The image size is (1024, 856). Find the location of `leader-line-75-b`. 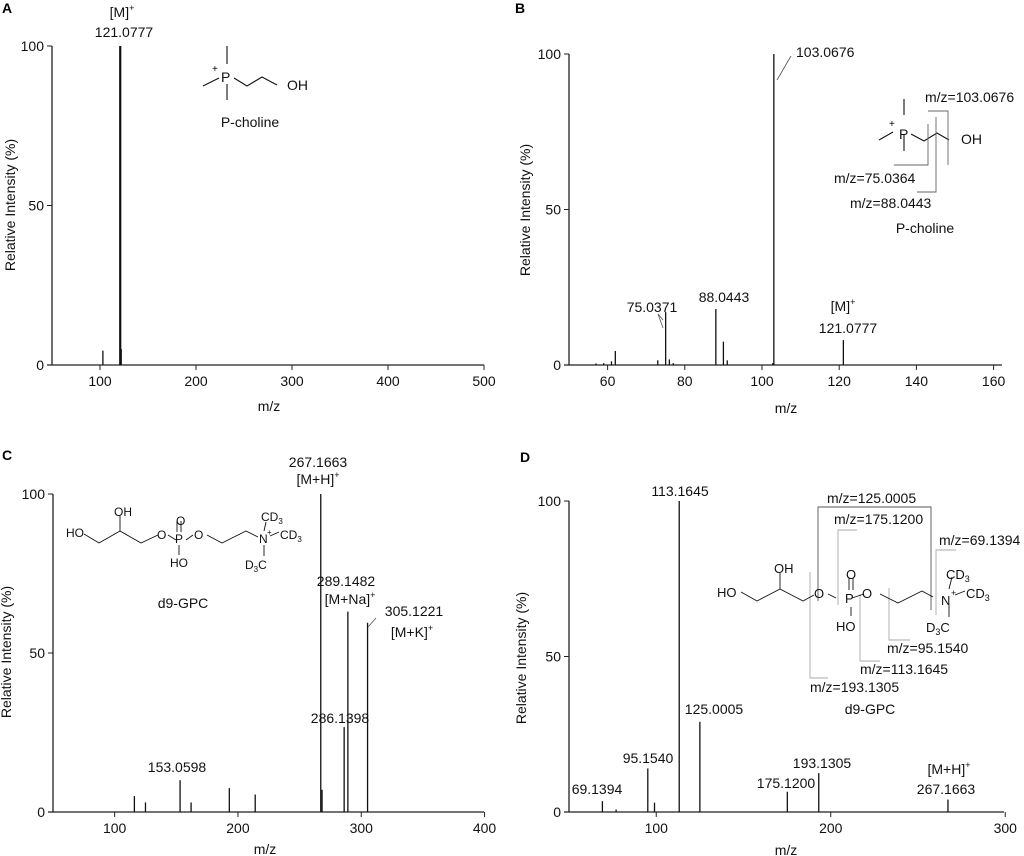

leader-line-75-b is located at coordinates (660, 321).